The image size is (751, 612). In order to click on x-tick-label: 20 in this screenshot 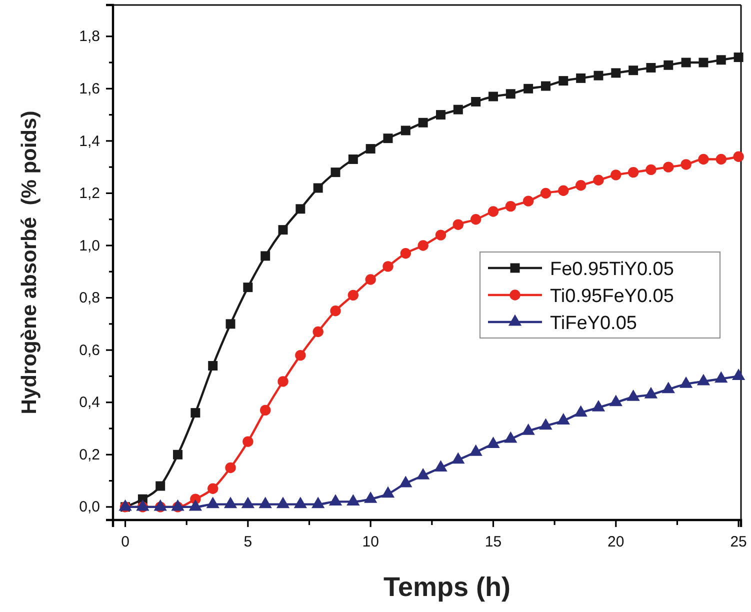, I will do `click(616, 542)`.